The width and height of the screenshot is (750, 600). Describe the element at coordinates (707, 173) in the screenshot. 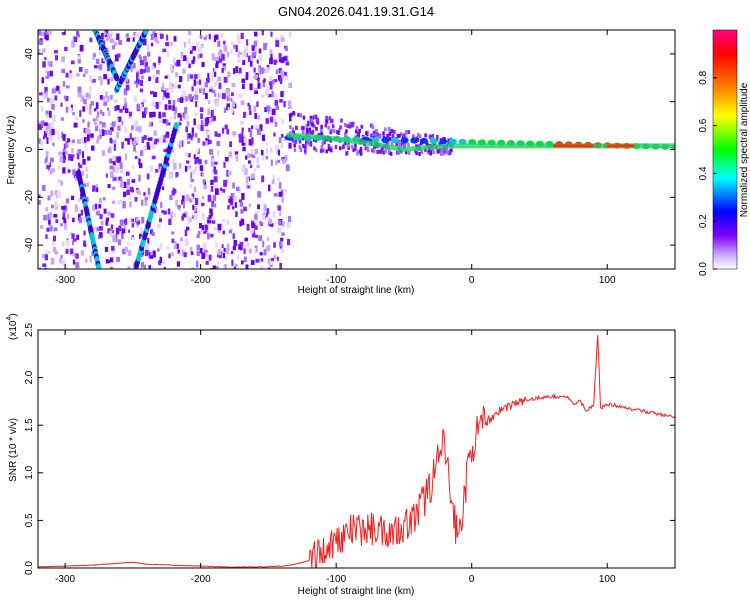

I see `colorbar-ticks: 0.0 0.2 0.4 0.6 0.8` at that location.